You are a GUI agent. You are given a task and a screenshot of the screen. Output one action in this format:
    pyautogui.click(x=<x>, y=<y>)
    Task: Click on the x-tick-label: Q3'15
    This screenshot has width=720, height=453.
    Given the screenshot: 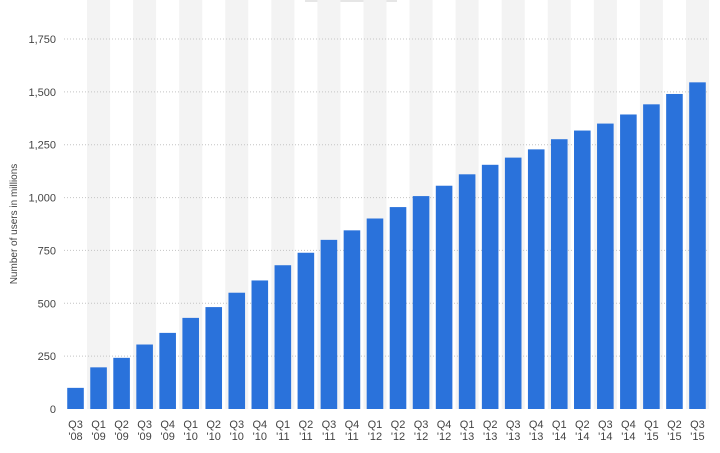 What is the action you would take?
    pyautogui.click(x=697, y=431)
    